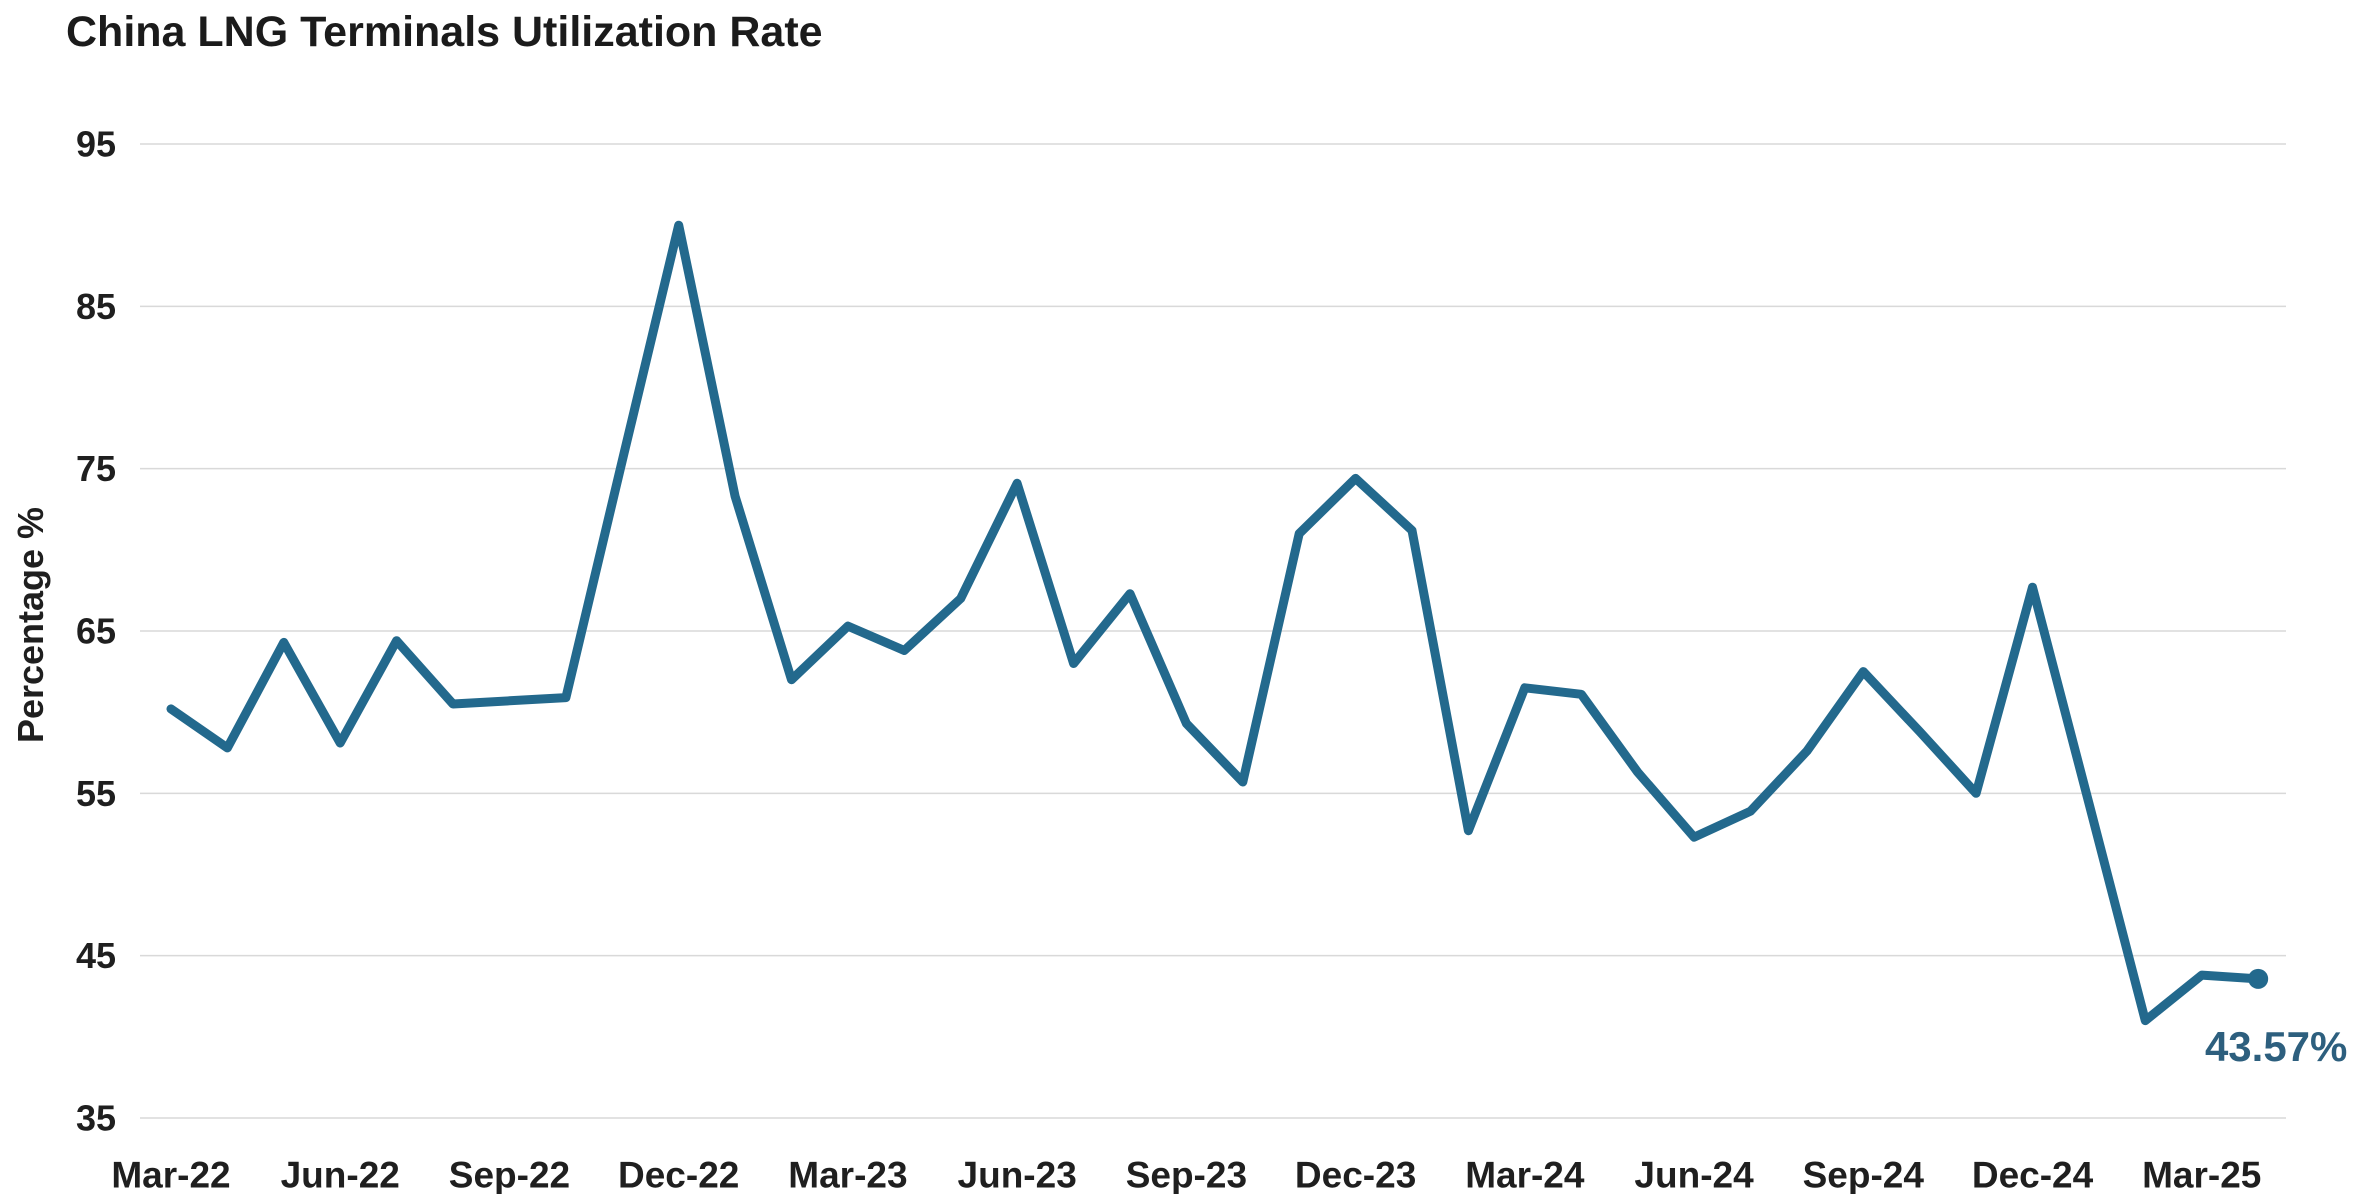 The height and width of the screenshot is (1194, 2368). Describe the element at coordinates (1017, 1174) in the screenshot. I see `x-tick-label: Jun-23` at that location.